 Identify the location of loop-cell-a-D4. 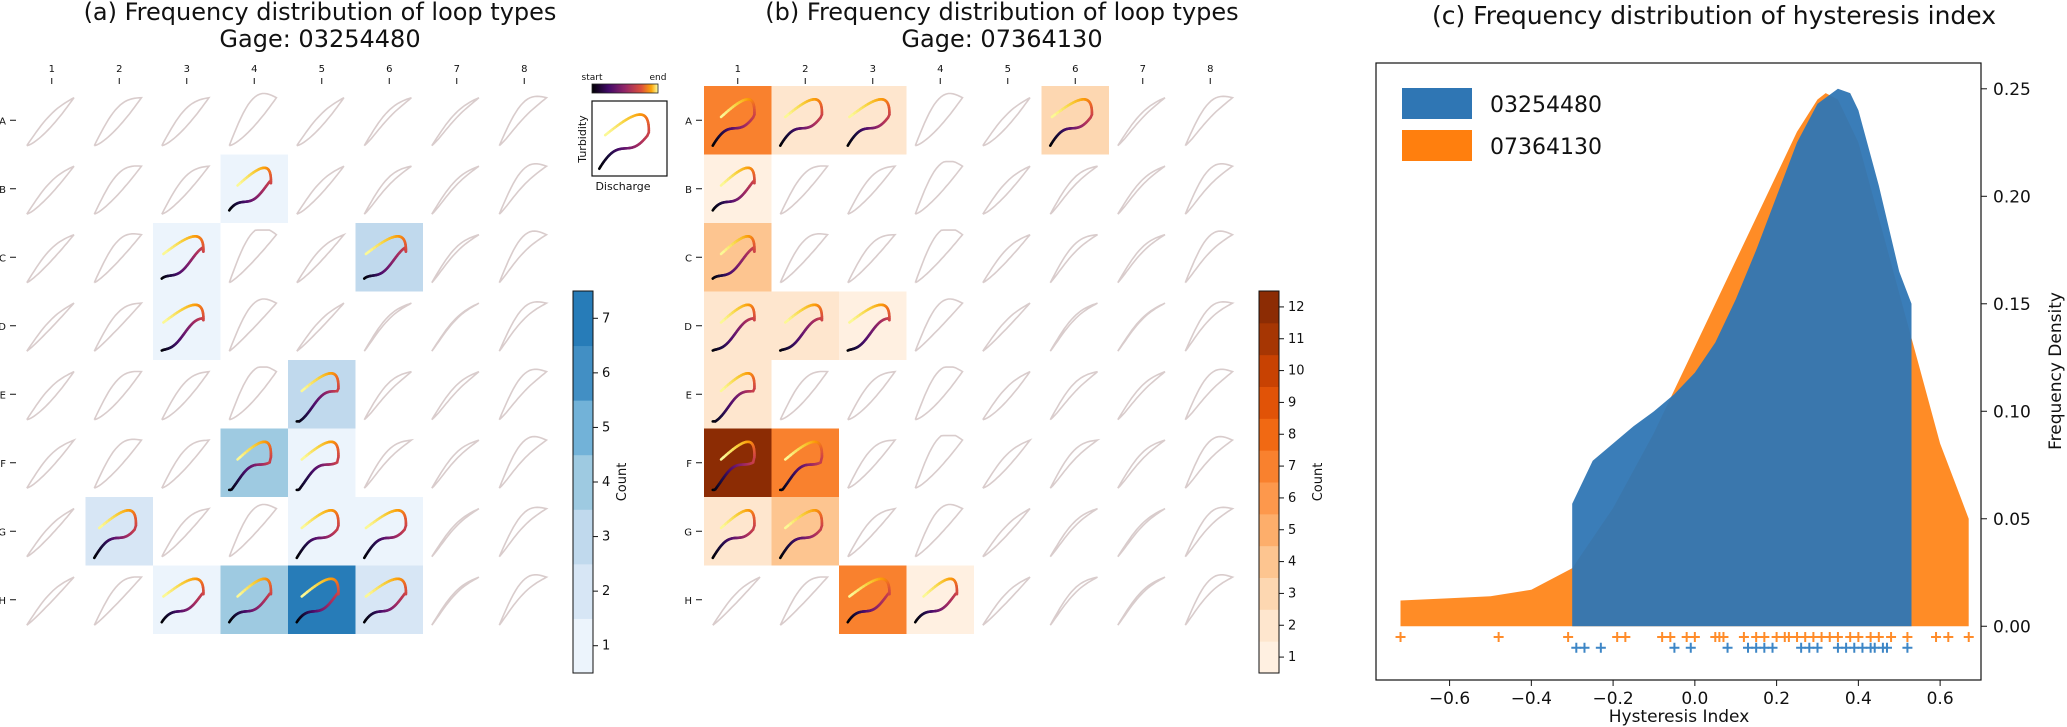
(253, 325).